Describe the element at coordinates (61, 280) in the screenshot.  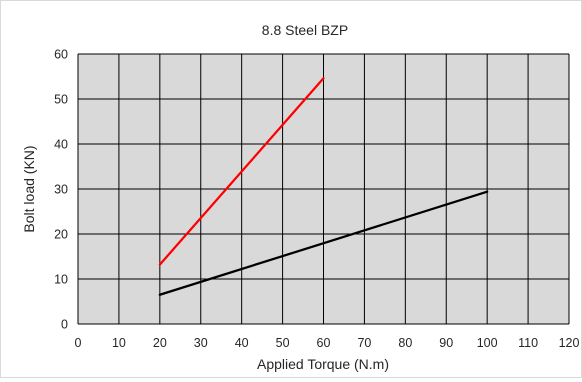
I see `y-tick-label: 10` at that location.